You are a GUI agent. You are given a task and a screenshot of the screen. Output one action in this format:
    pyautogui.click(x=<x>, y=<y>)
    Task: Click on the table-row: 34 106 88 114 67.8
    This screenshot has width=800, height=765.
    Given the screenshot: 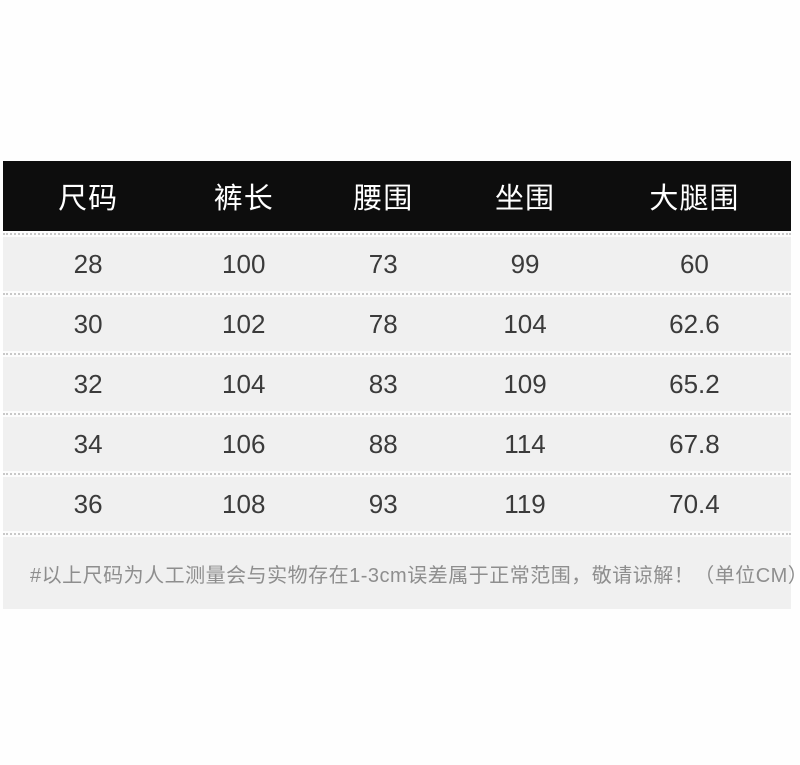 What is the action you would take?
    pyautogui.click(x=397, y=444)
    